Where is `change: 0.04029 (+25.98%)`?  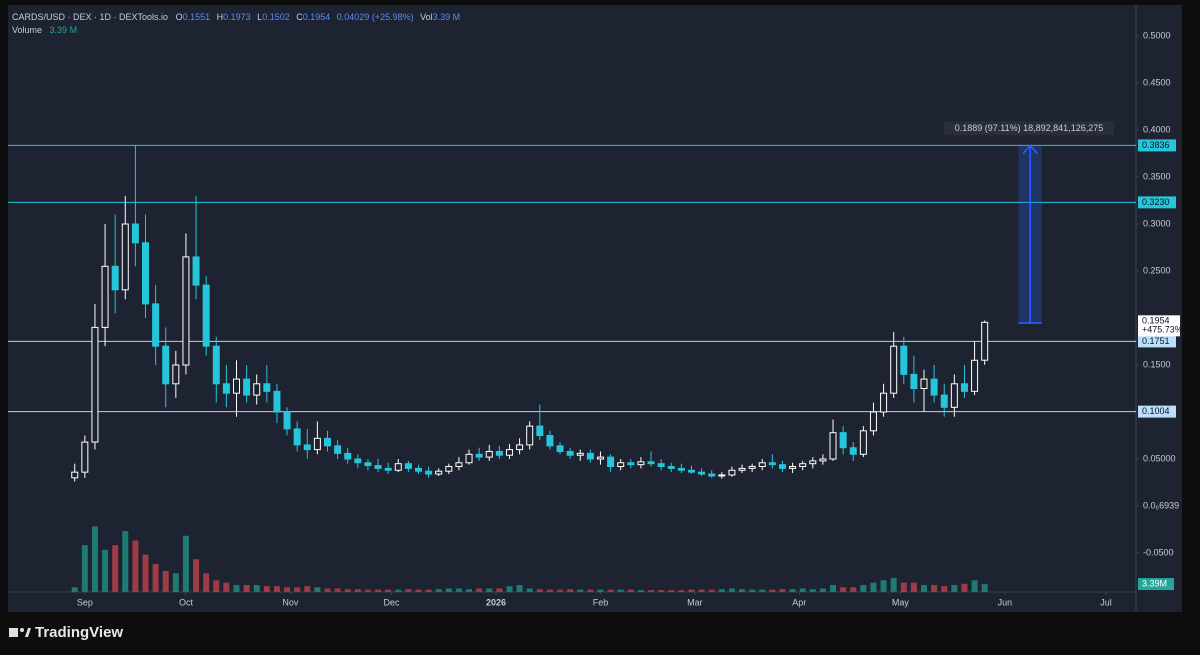
change: 0.04029 (+25.98%) is located at coordinates (375, 17).